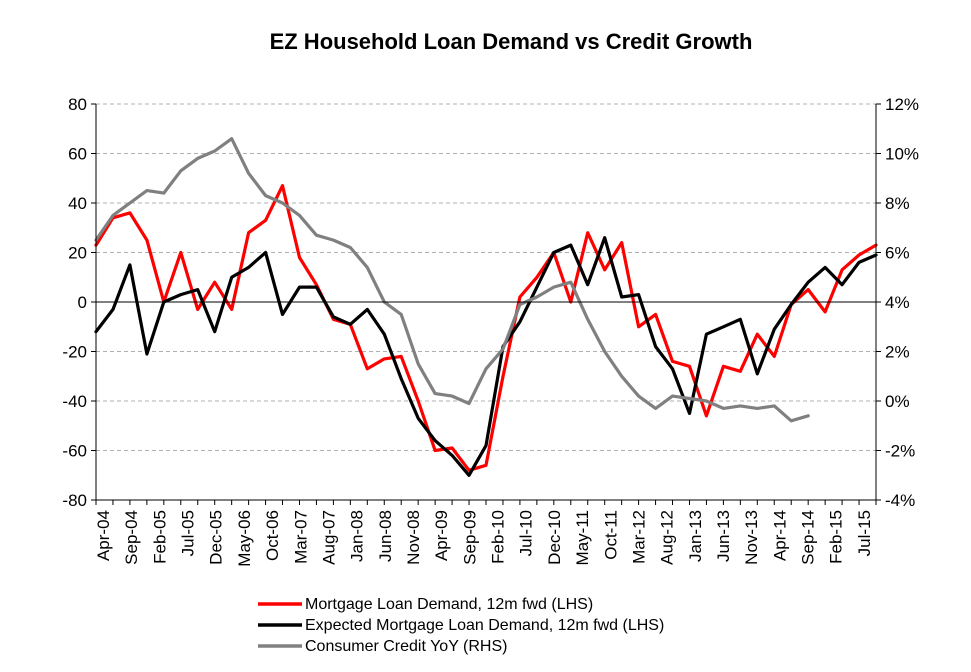  What do you see at coordinates (272, 535) in the screenshot?
I see `x-tick-label: Oct-06` at bounding box center [272, 535].